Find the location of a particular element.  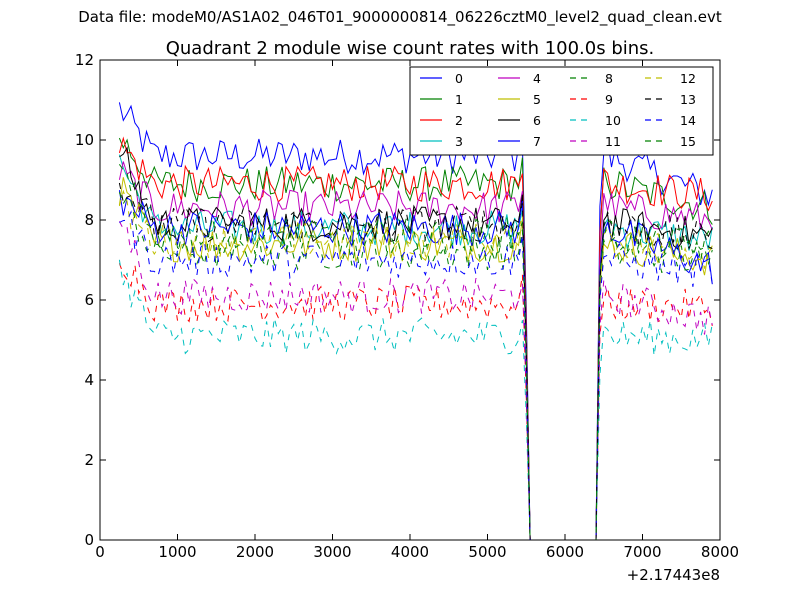

x-tick-label: 7000 is located at coordinates (642, 552).